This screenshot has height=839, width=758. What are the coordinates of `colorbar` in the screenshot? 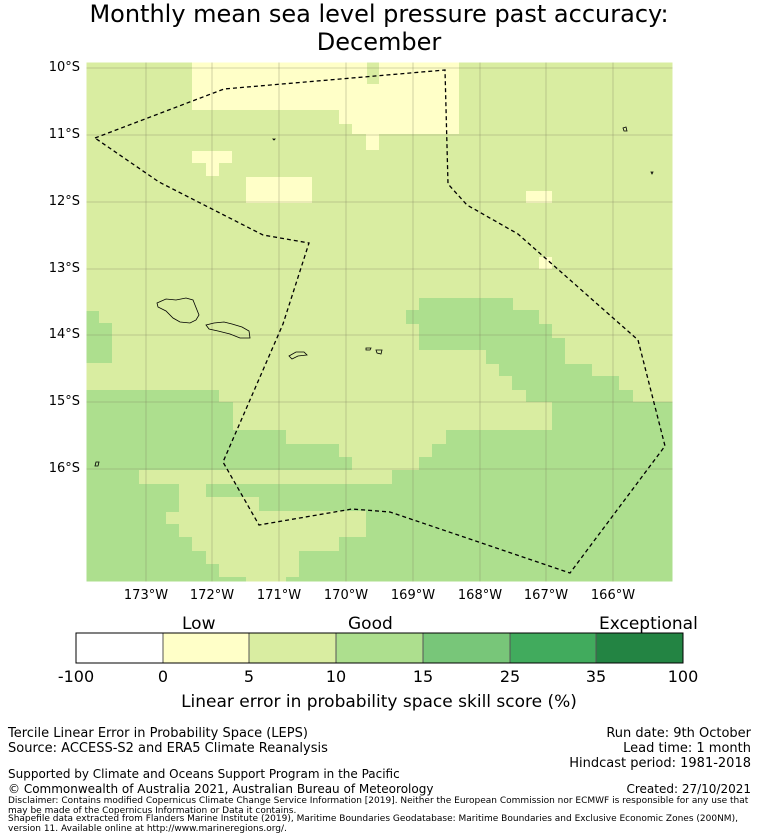 It's located at (379, 648).